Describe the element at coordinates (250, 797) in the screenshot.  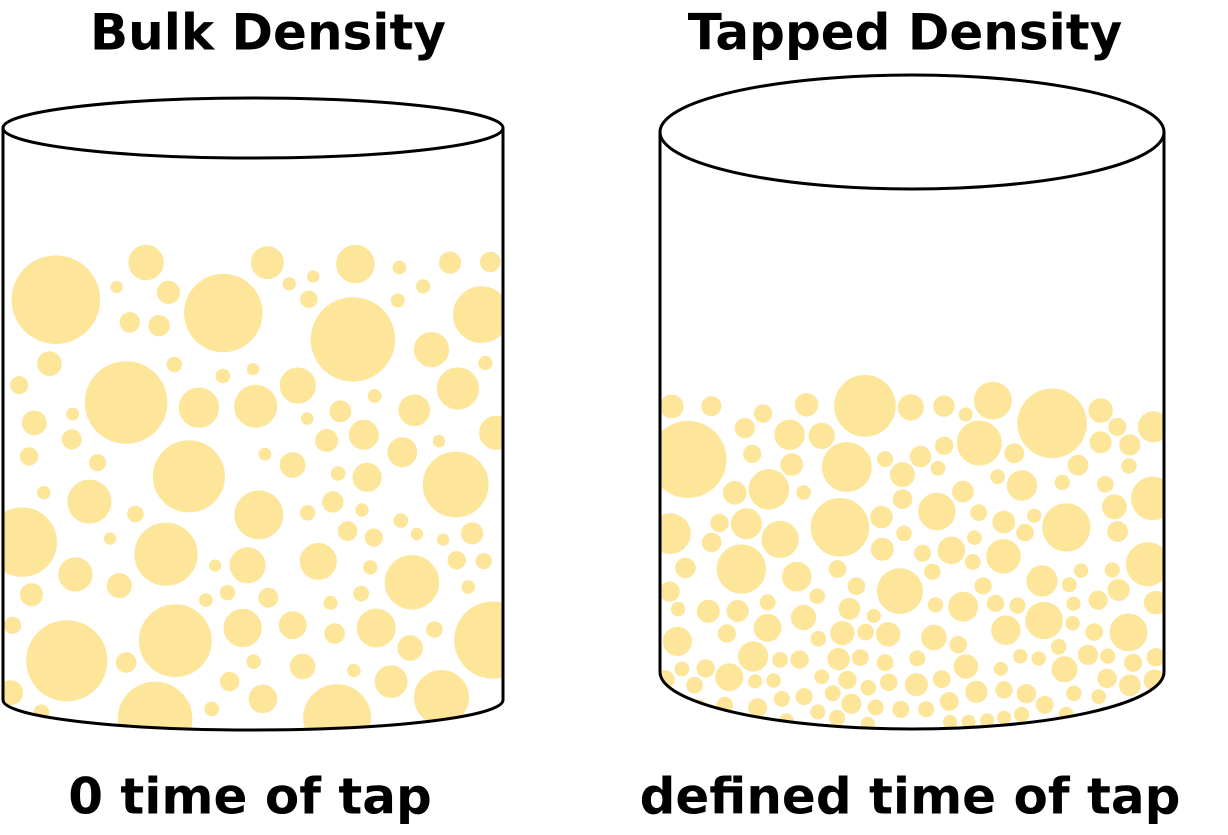
I see `panel-caption: 0 time of tap` at that location.